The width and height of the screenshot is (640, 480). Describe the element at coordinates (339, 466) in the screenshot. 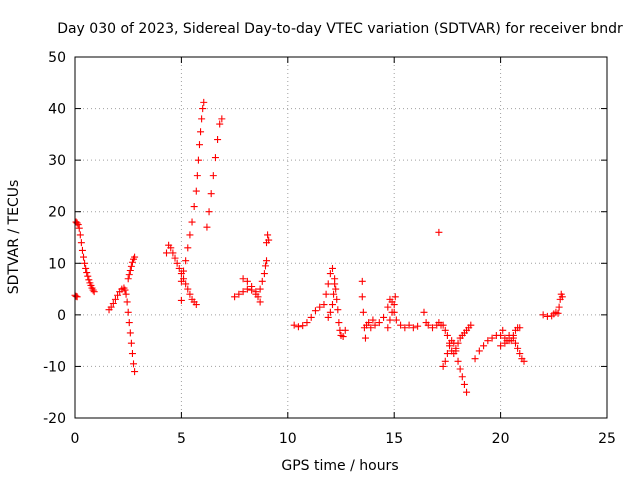

I see `x-axis-label: GPS time / hours` at that location.